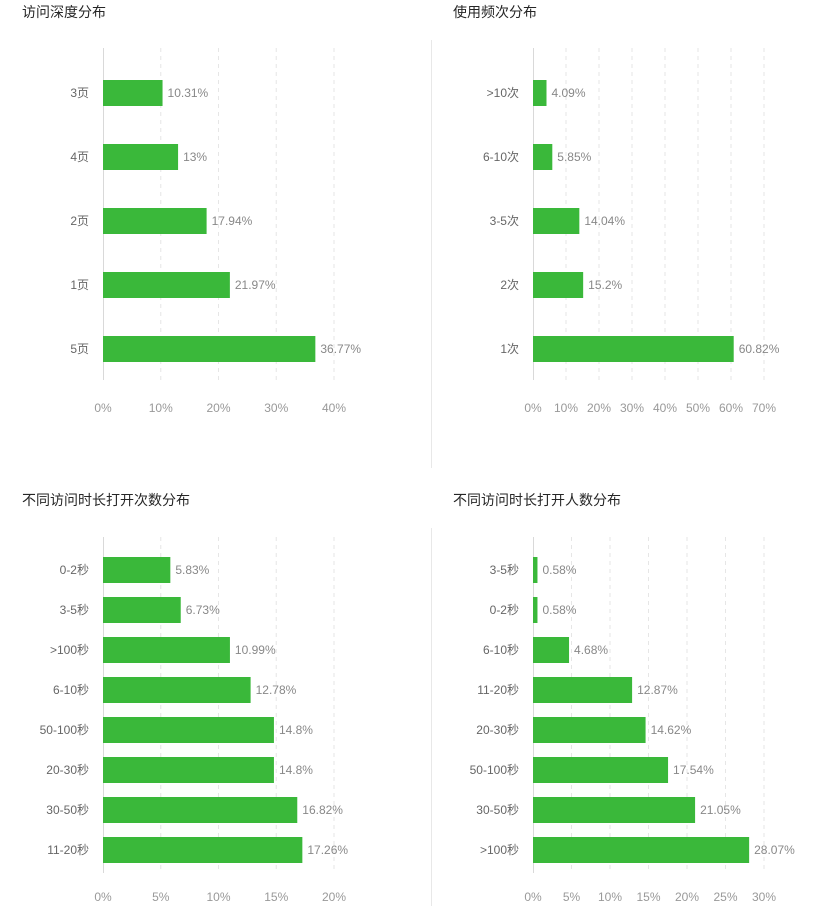 The height and width of the screenshot is (906, 821). I want to click on value-label: 16.82%, so click(322, 810).